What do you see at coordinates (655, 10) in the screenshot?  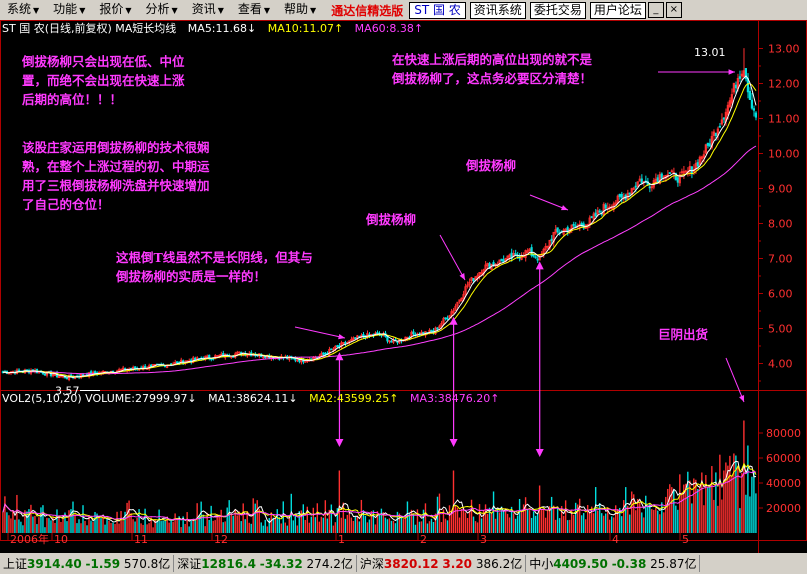 I see `minimize-icon: _` at bounding box center [655, 10].